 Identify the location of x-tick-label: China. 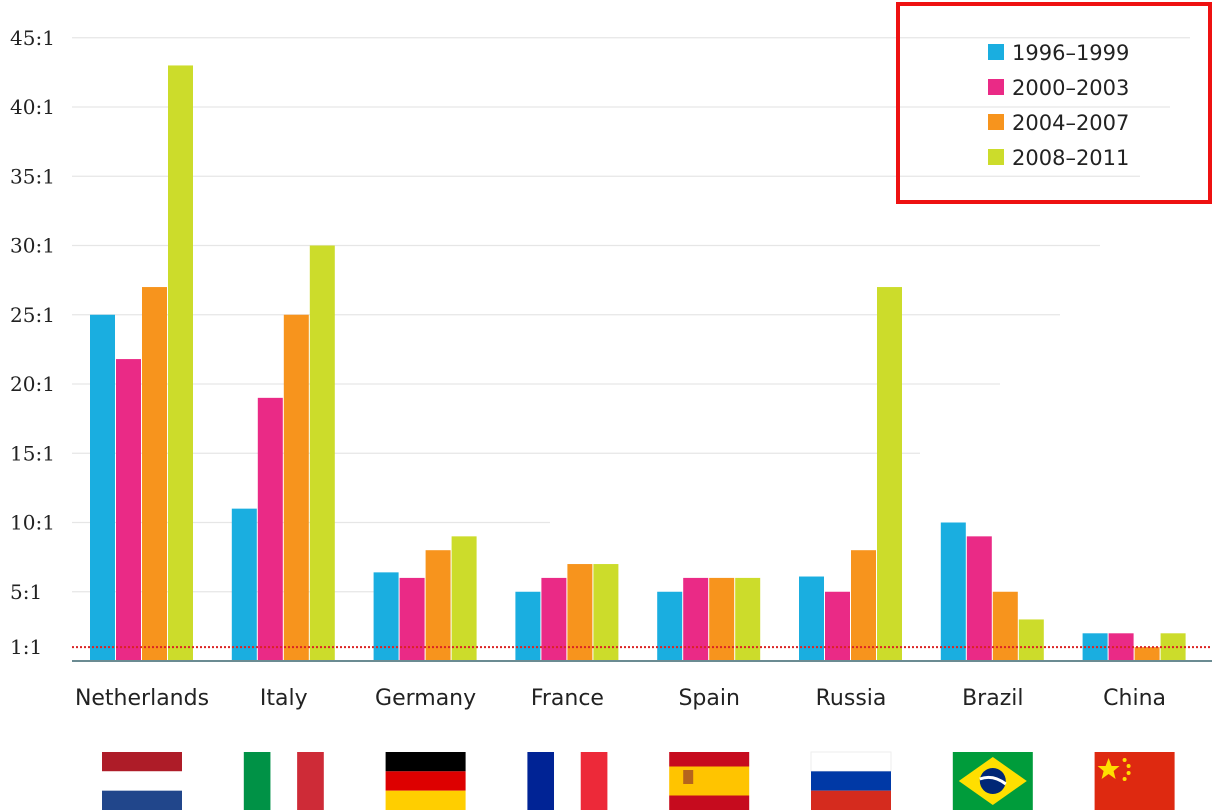
(1134, 698).